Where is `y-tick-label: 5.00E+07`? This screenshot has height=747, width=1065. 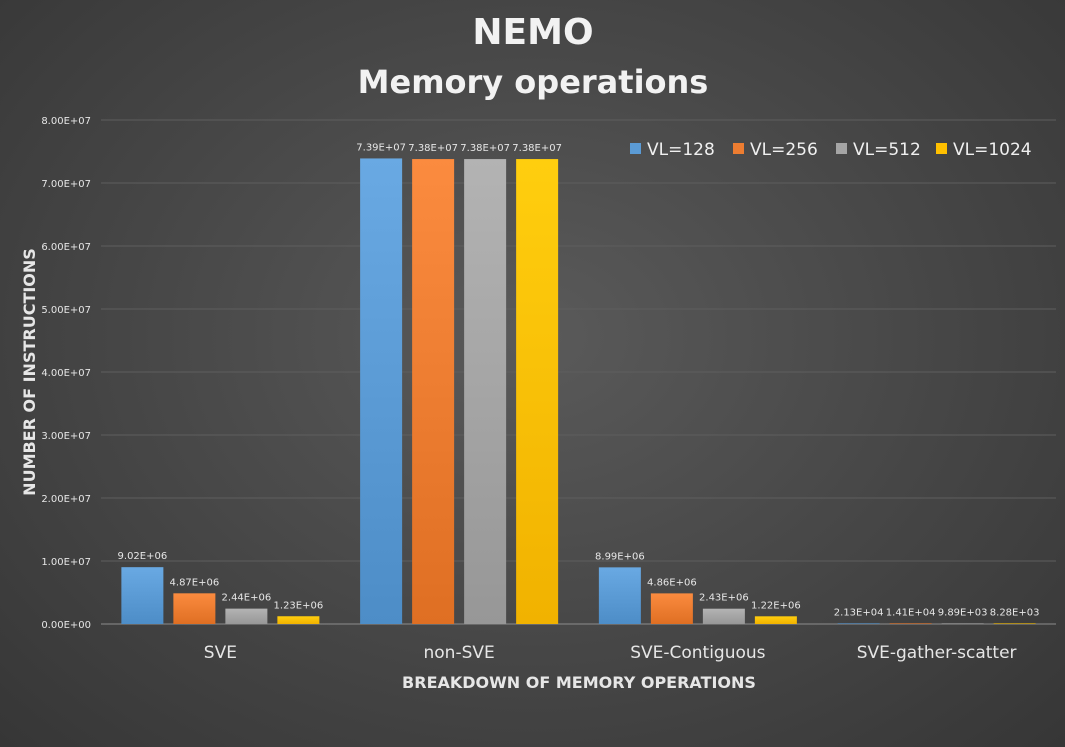
y-tick-label: 5.00E+07 is located at coordinates (66, 310).